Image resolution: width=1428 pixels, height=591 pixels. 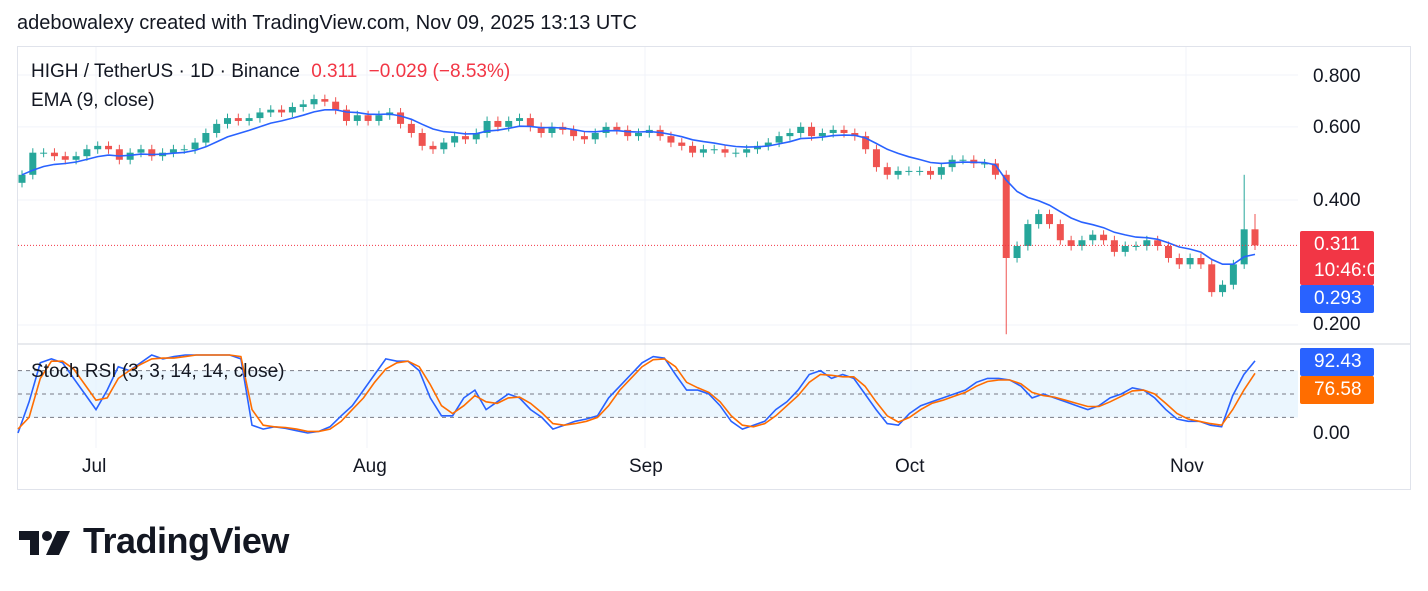 I want to click on tradingview-wordmark: TradingView, so click(x=186, y=540).